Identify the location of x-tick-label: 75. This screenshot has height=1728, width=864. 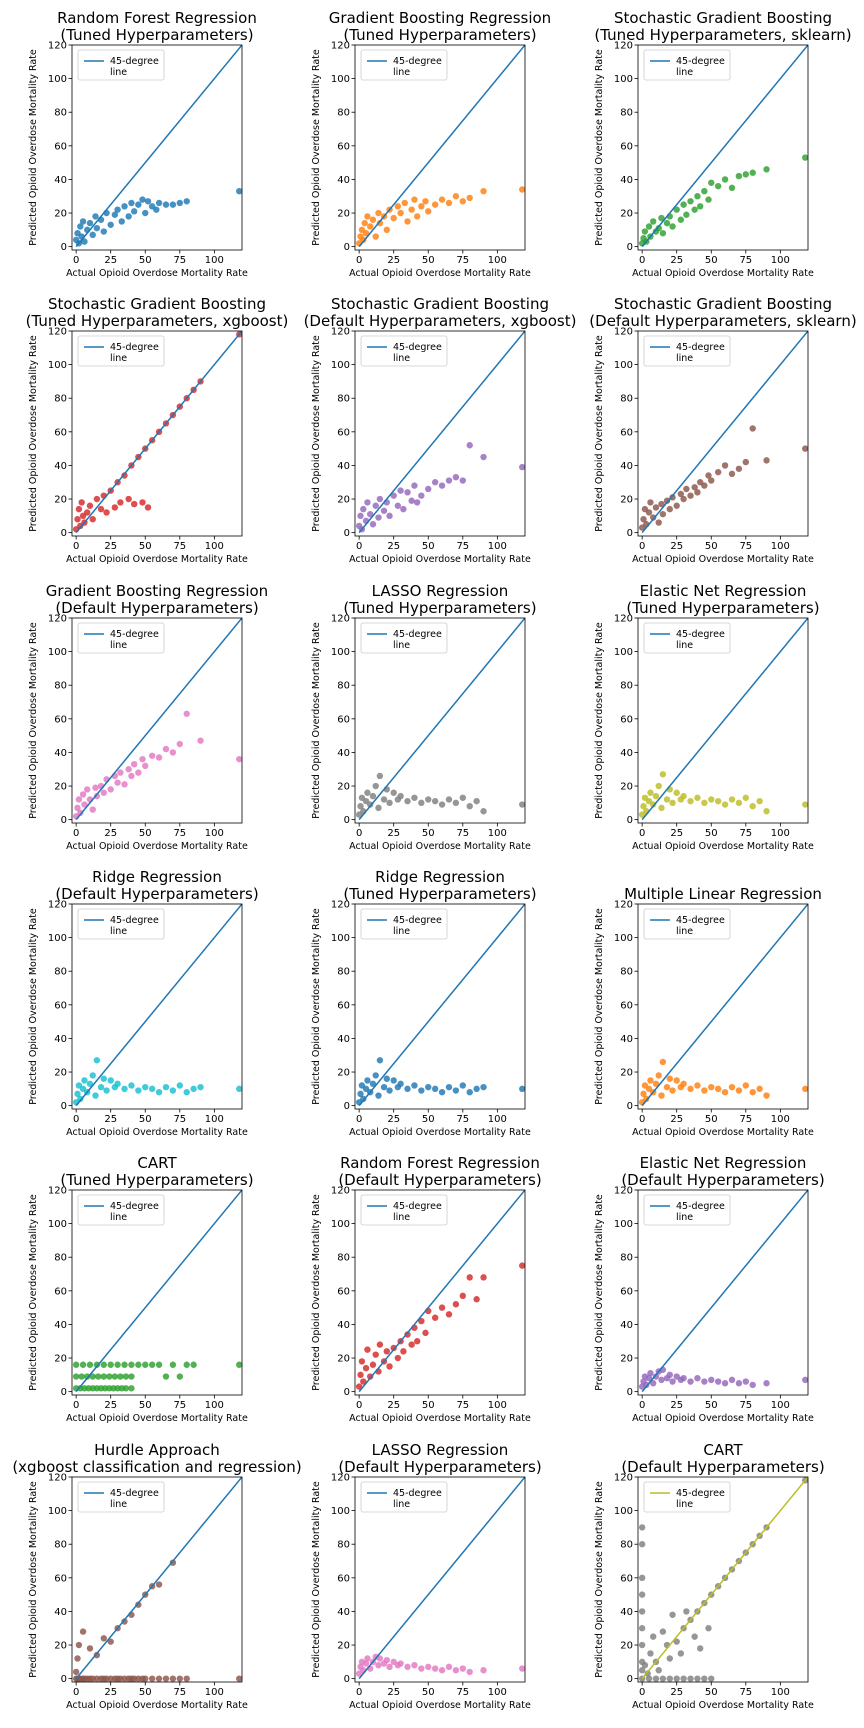
(745, 546).